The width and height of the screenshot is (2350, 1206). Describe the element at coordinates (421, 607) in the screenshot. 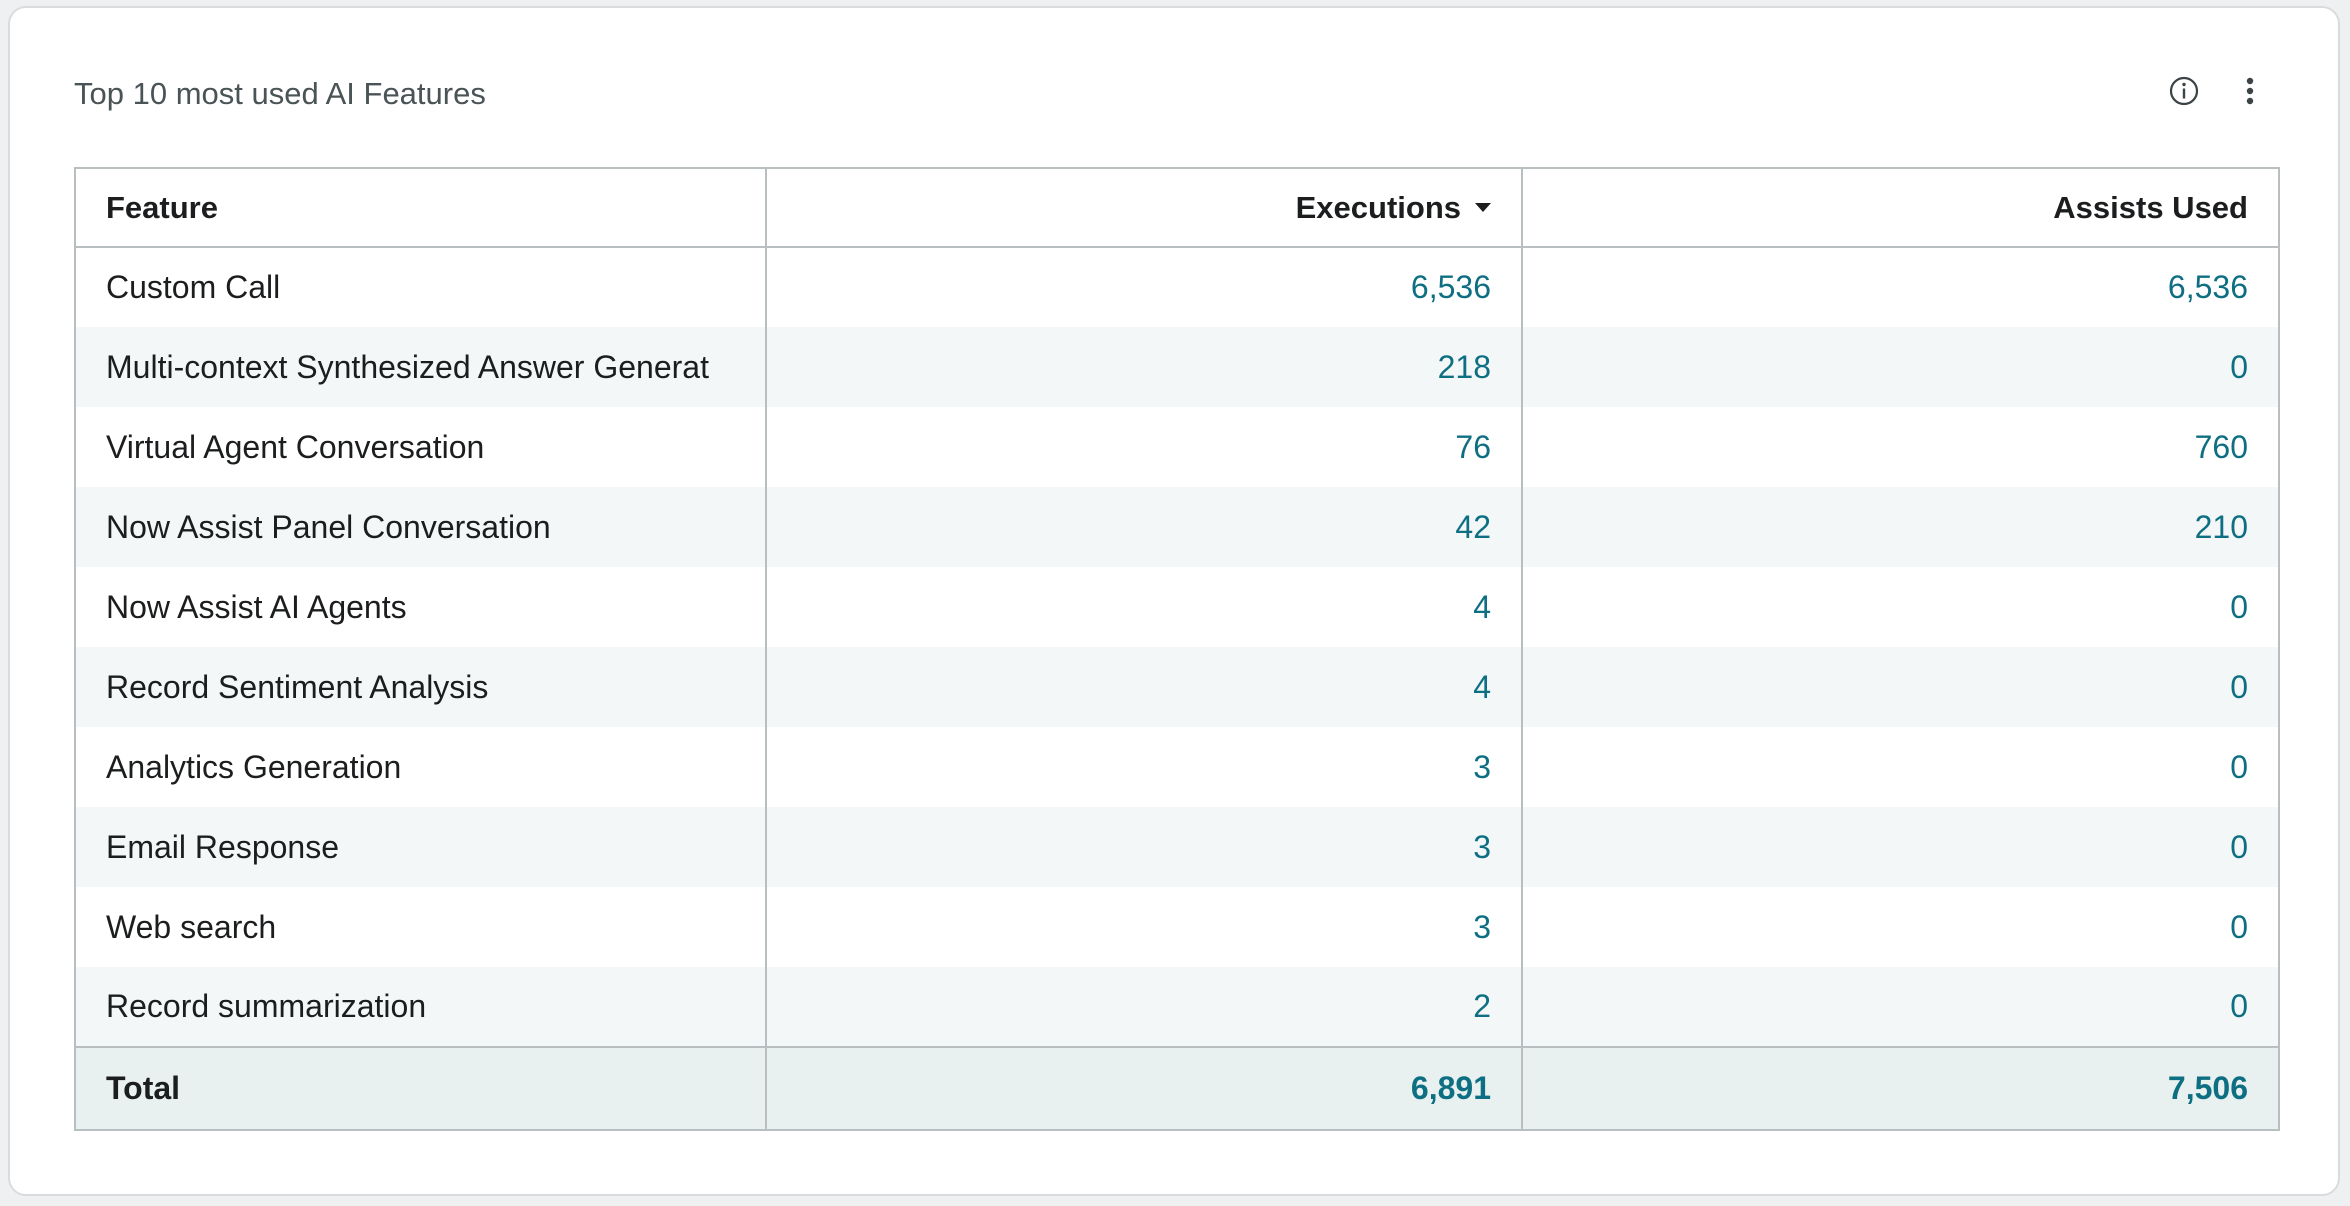

I see `feature-cell: Now Assist AI Agents` at that location.